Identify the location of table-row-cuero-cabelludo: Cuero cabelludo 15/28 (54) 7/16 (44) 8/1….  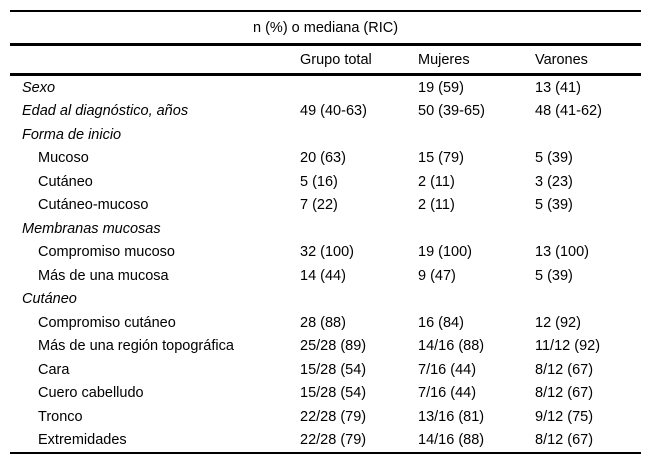
(325, 394).